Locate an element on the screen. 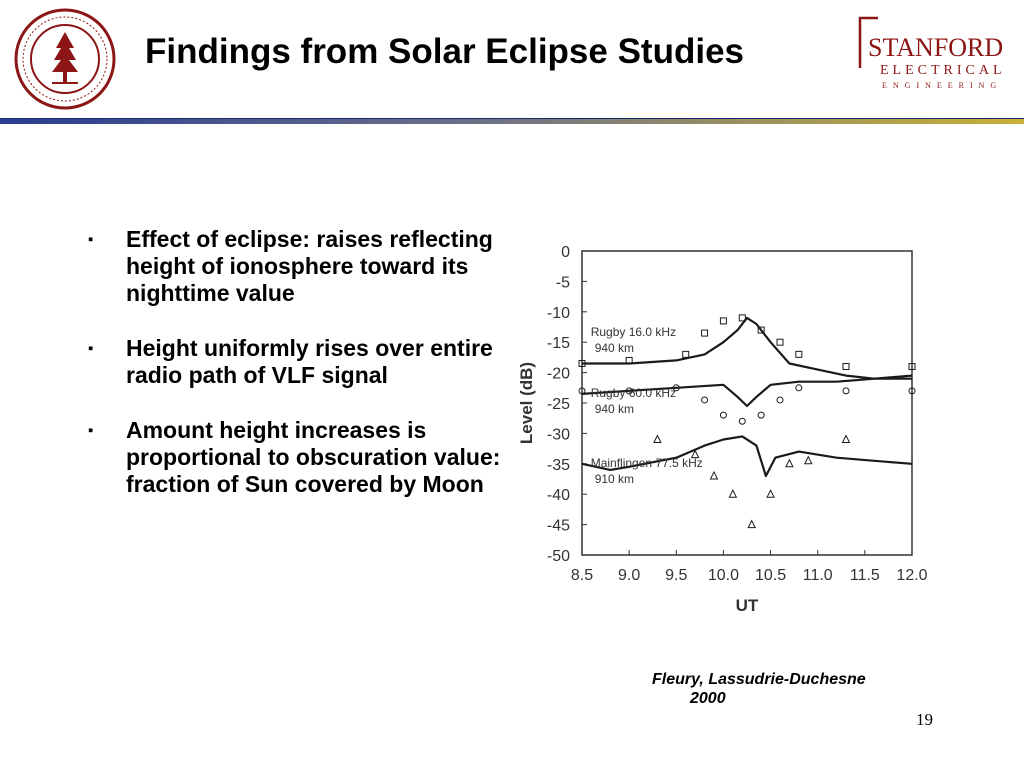 This screenshot has height=768, width=1024. y-tick-label: -45 is located at coordinates (558, 526).